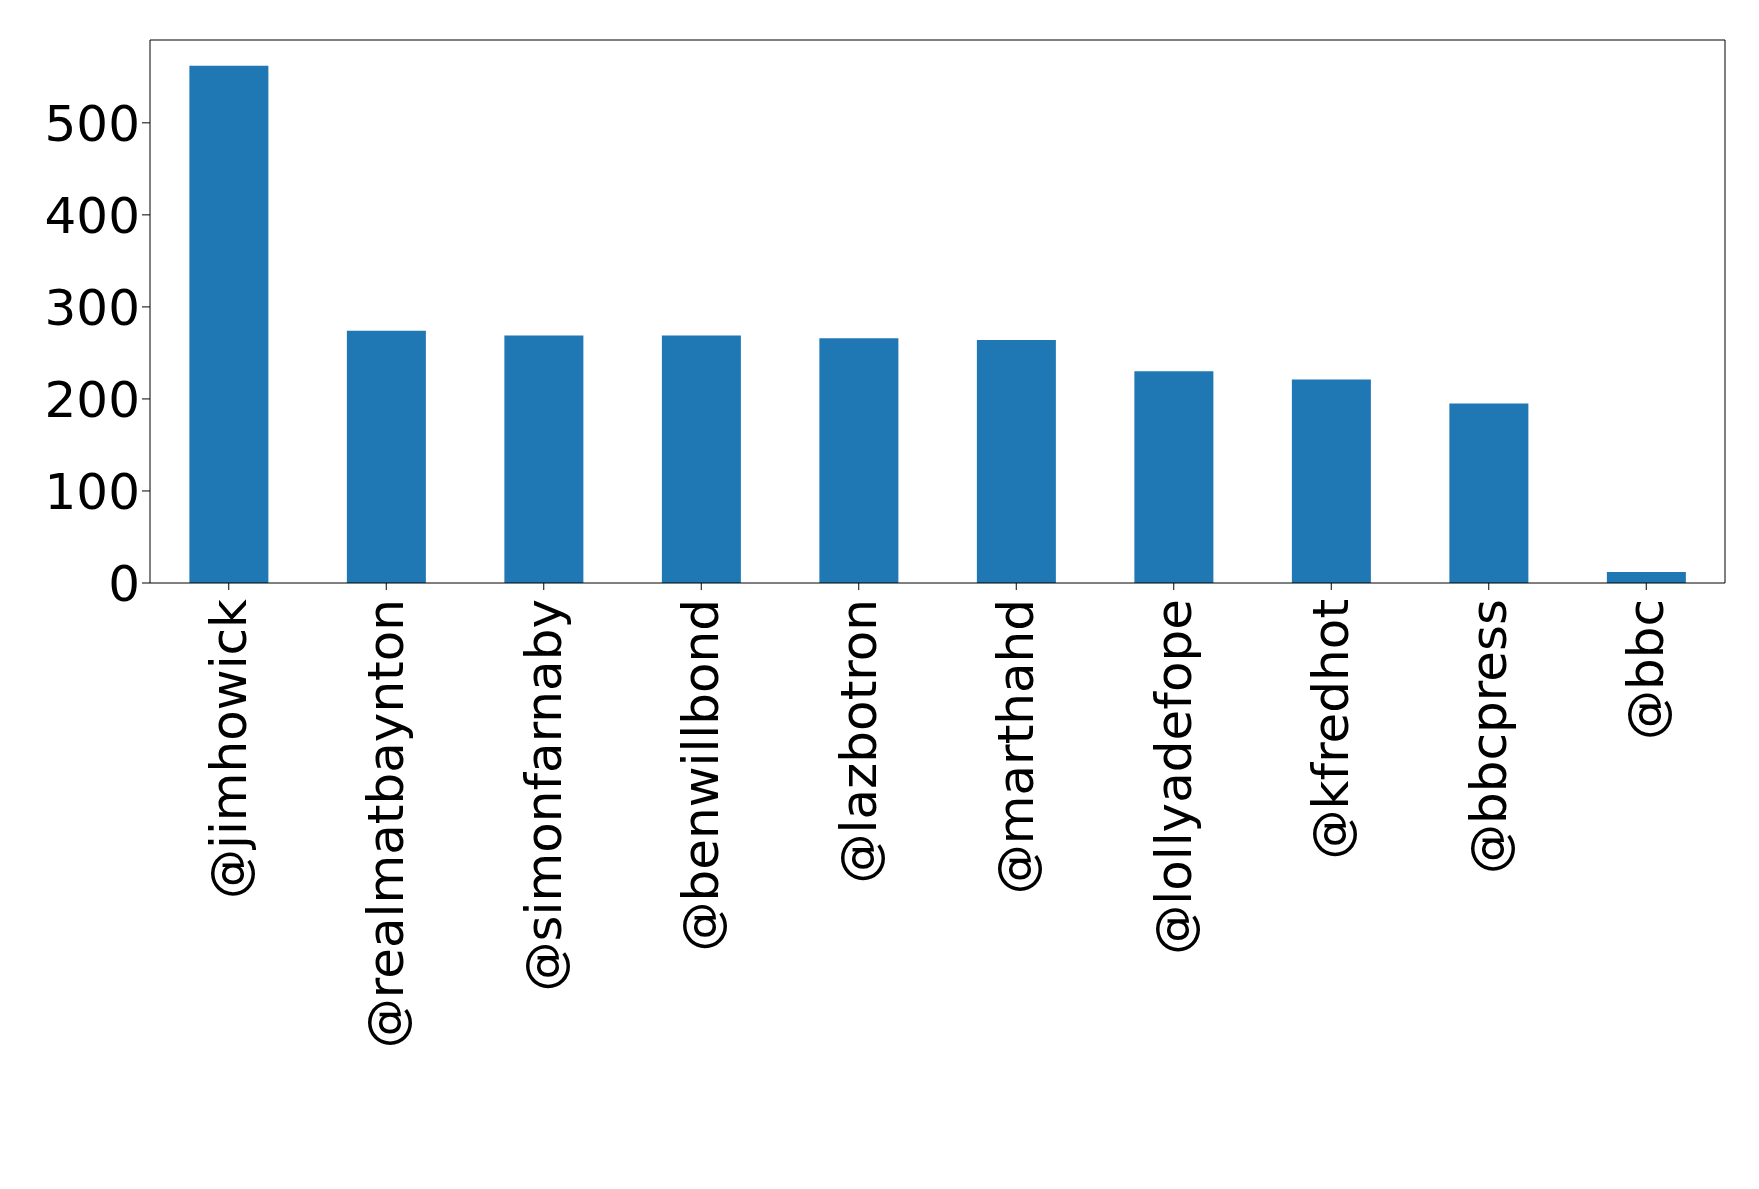 The height and width of the screenshot is (1189, 1759). Describe the element at coordinates (92, 307) in the screenshot. I see `y-tick-label: 300` at that location.